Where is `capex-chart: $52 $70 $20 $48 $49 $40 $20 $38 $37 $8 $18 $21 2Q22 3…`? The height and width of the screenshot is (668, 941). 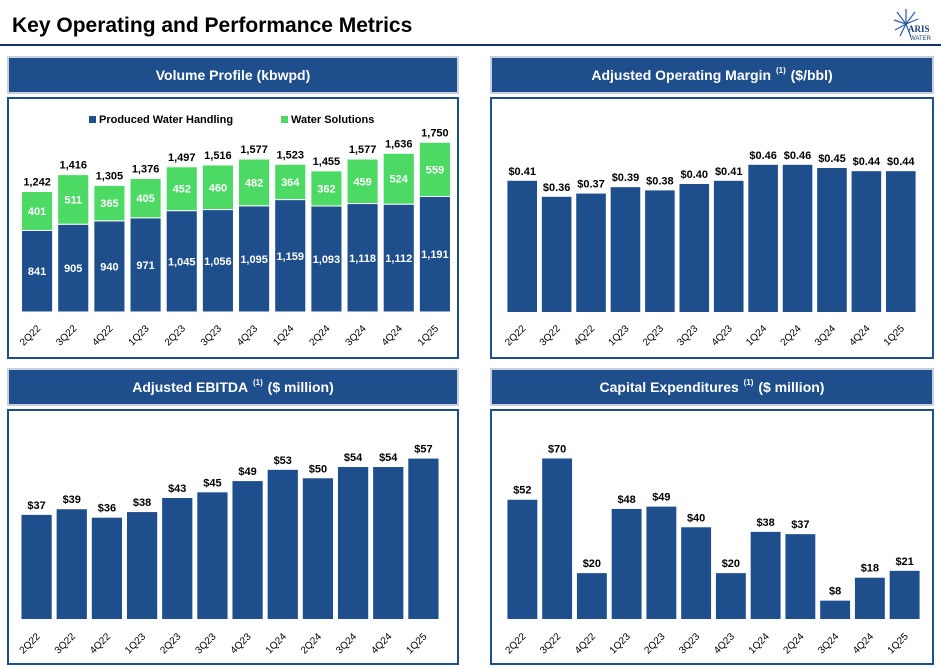 capex-chart: $52 $70 $20 $48 $49 $40 $20 $38 $37 $8 $18 $21 2Q22 3… is located at coordinates (711, 549).